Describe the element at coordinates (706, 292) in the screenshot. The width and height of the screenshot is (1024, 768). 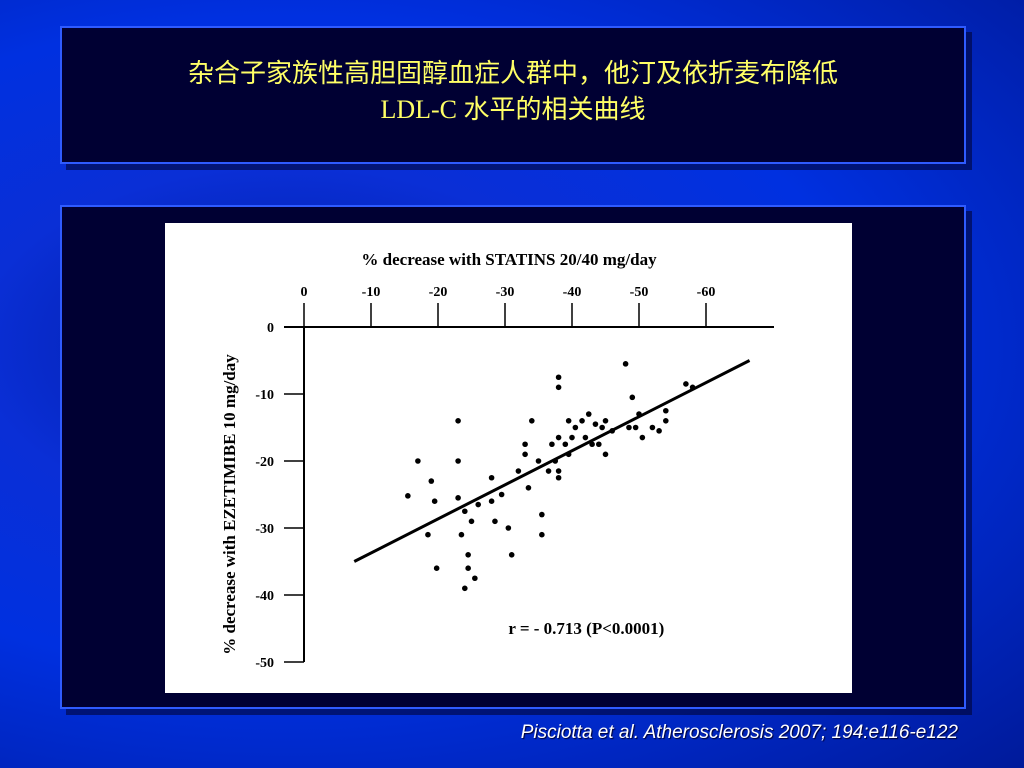
I see `x-tick-label: -60` at that location.